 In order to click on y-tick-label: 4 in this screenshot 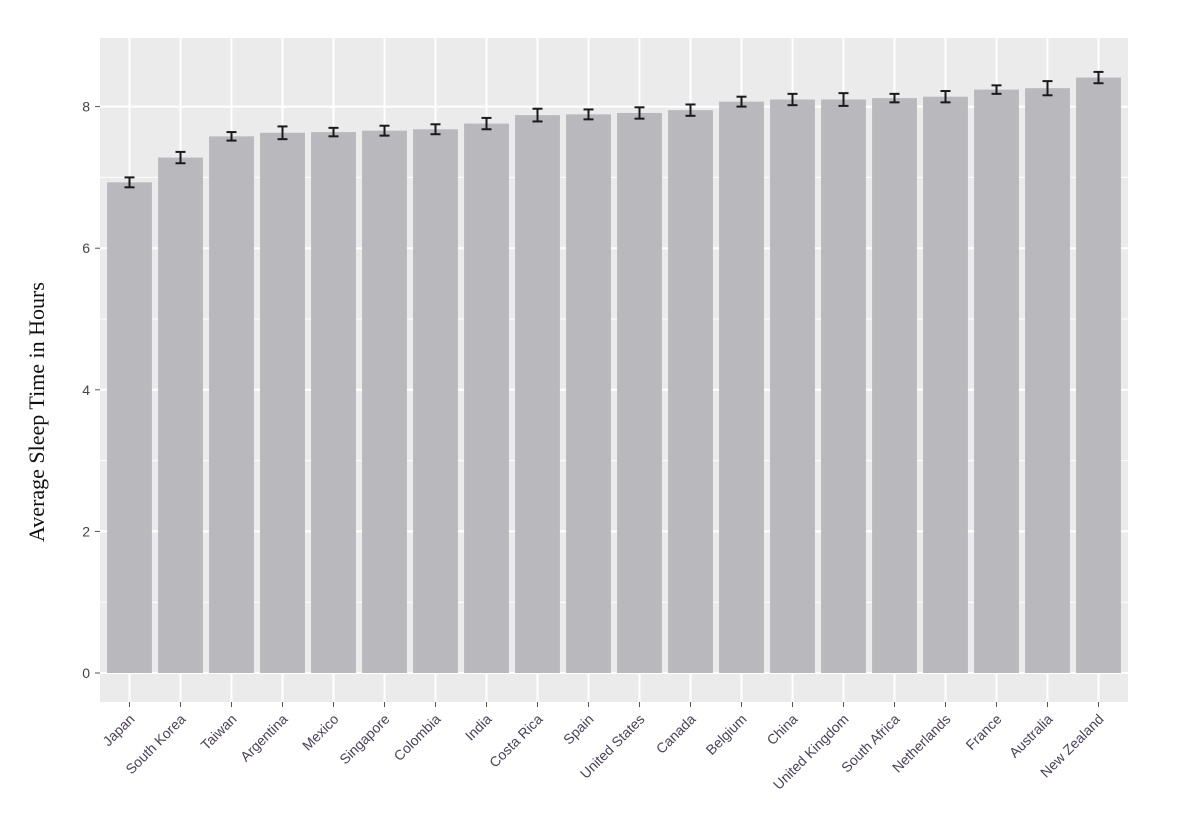, I will do `click(86, 390)`.